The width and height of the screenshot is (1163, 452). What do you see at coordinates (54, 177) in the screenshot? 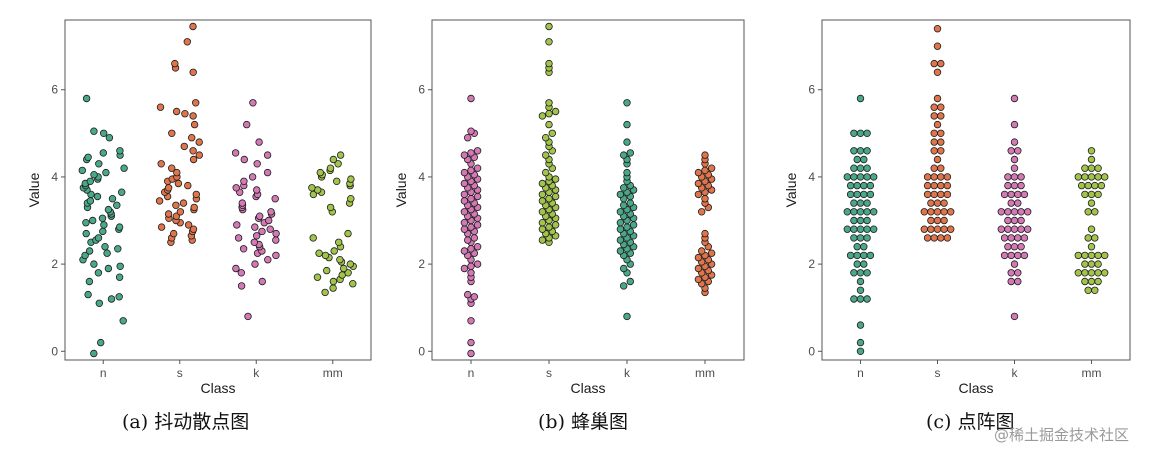
I see `y-tick-label: 4` at bounding box center [54, 177].